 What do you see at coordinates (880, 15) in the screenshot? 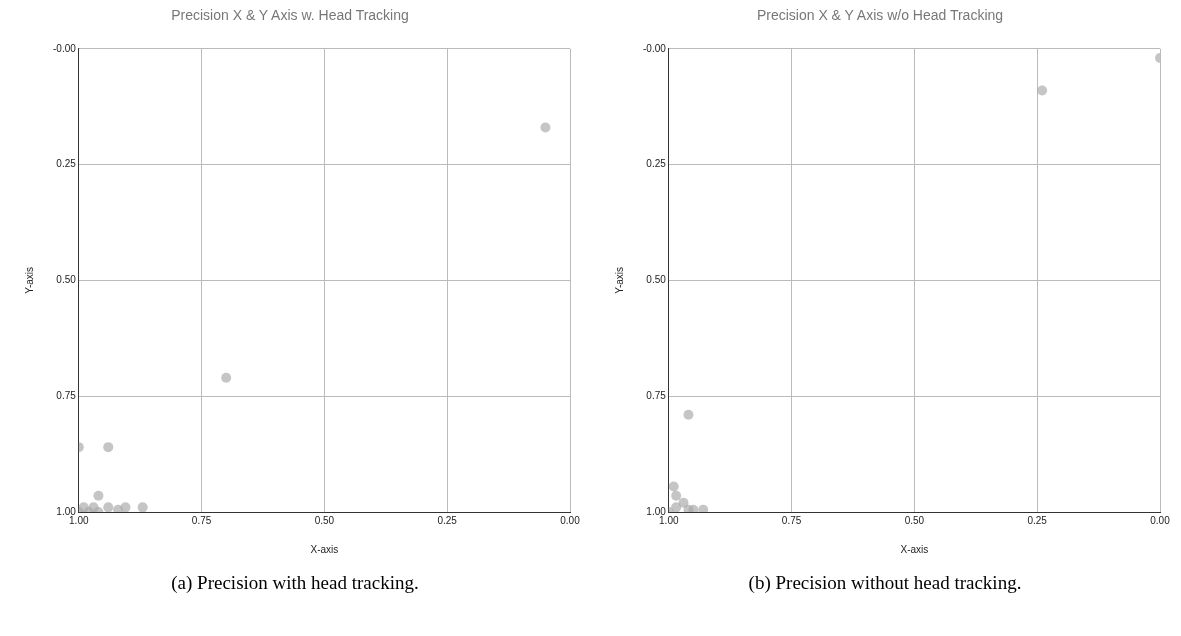
I see `chart-title: Precision X & Y Axis w/o Head Tracking` at bounding box center [880, 15].